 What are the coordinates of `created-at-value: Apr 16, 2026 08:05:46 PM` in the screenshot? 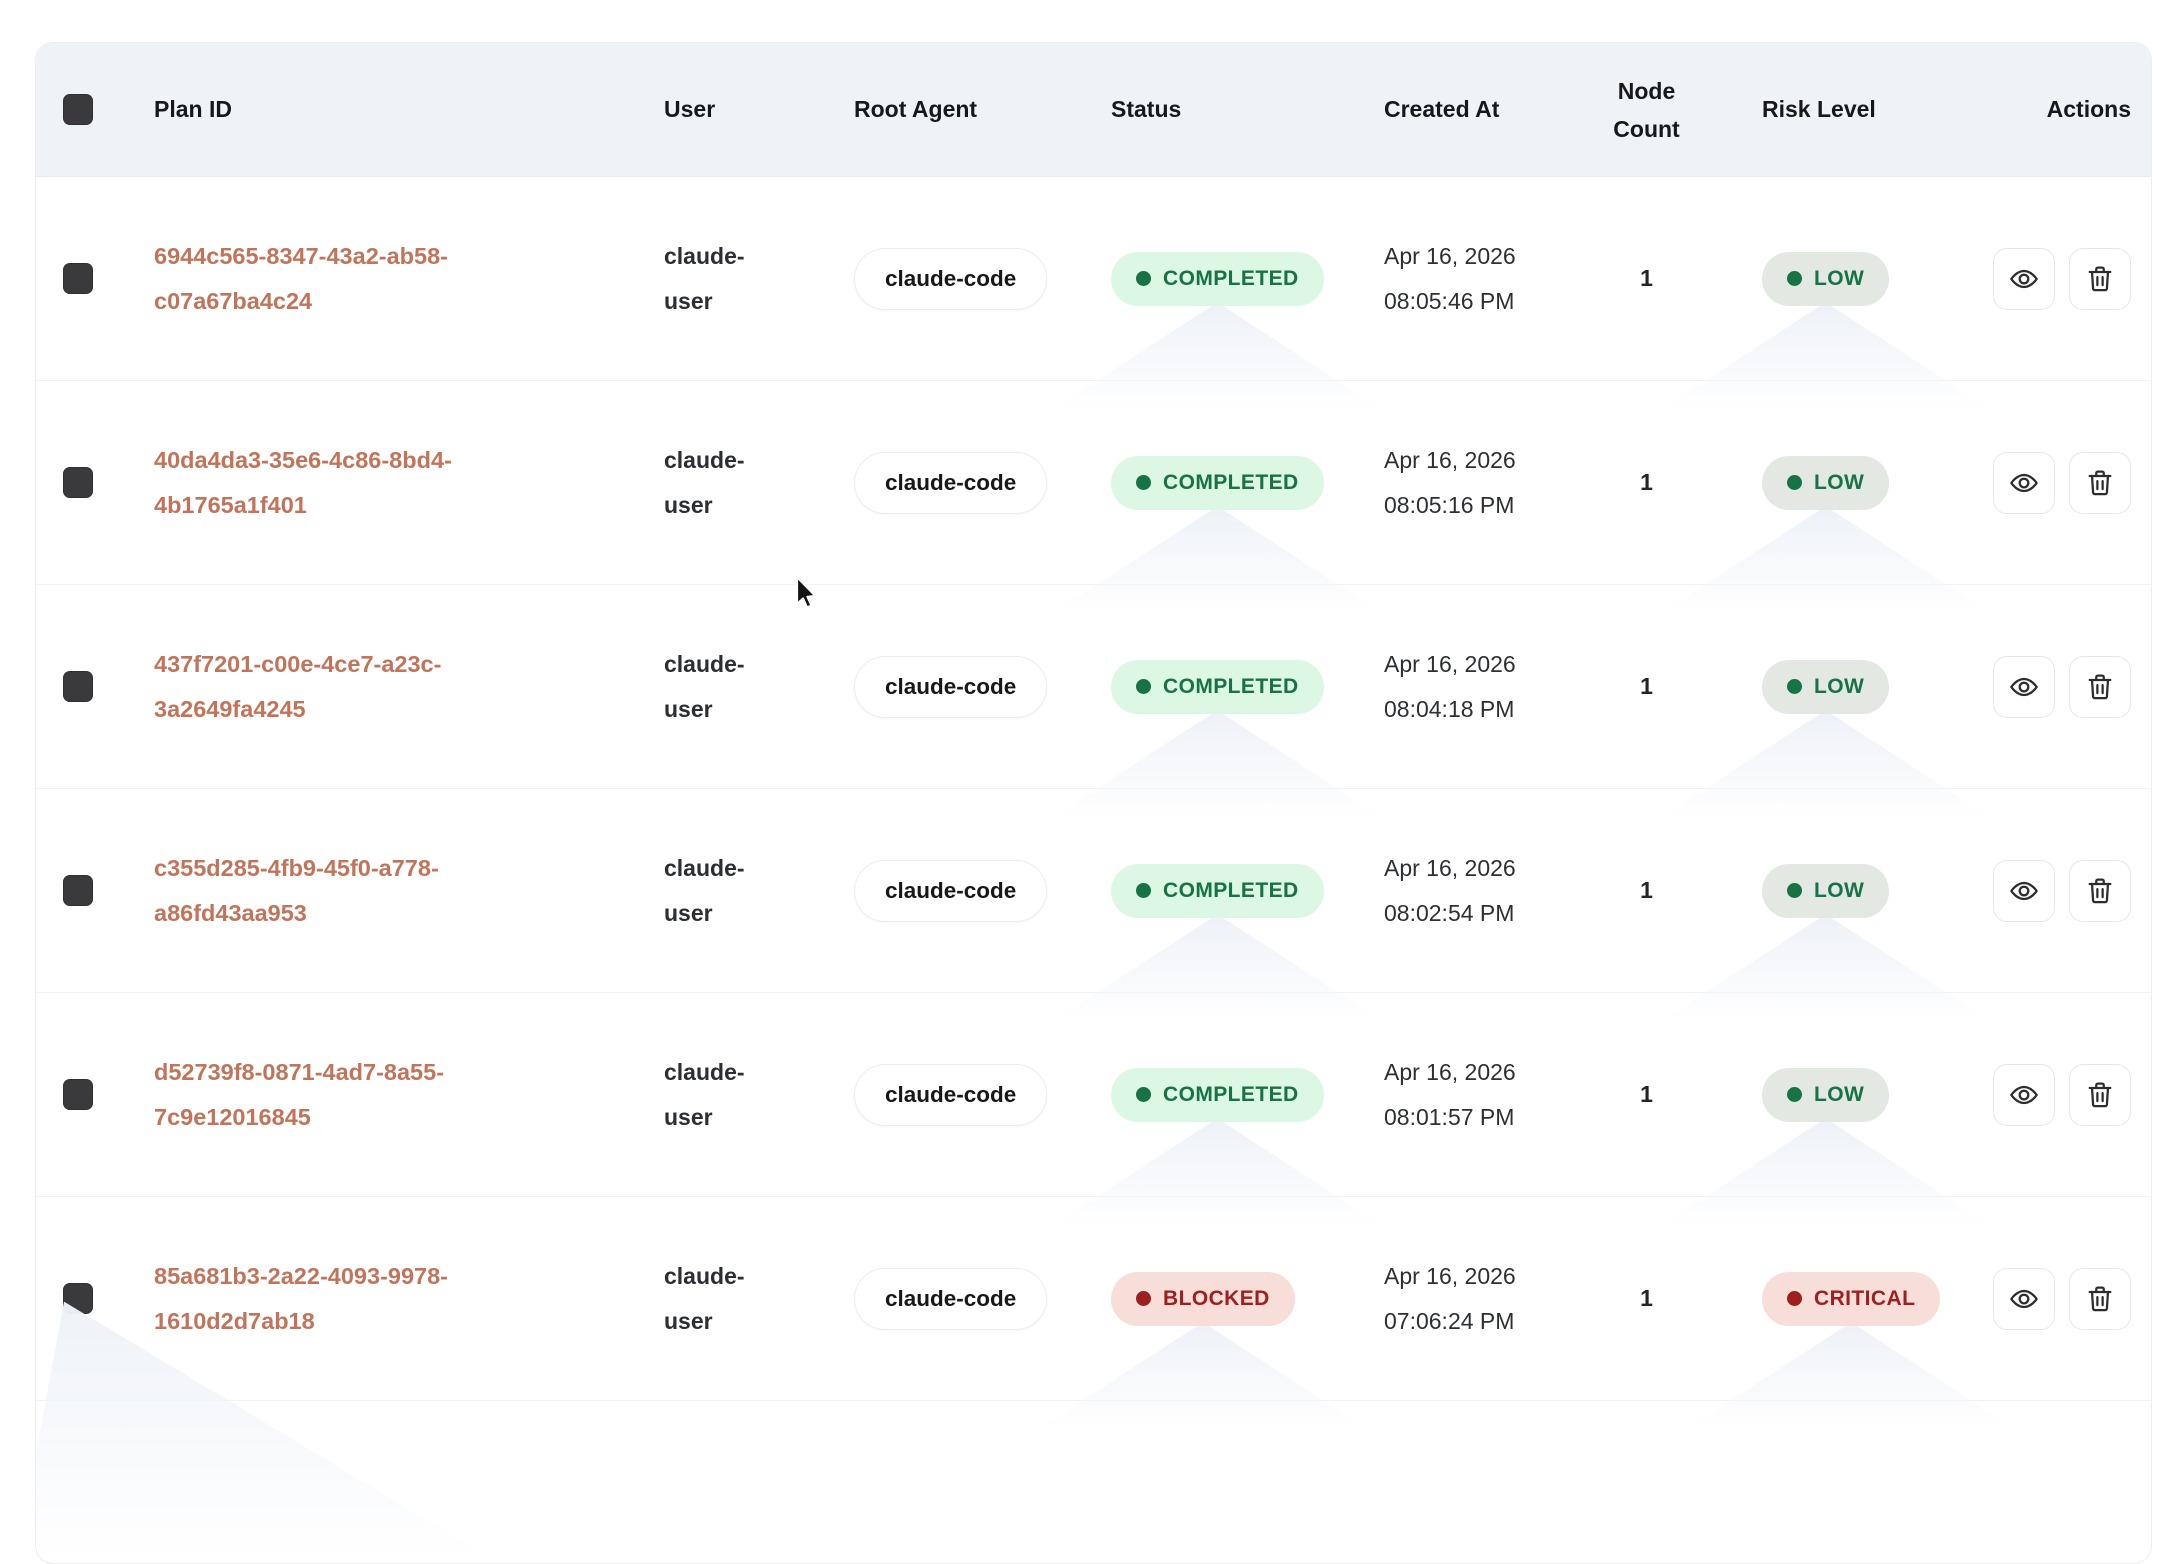 It's located at (1450, 278).